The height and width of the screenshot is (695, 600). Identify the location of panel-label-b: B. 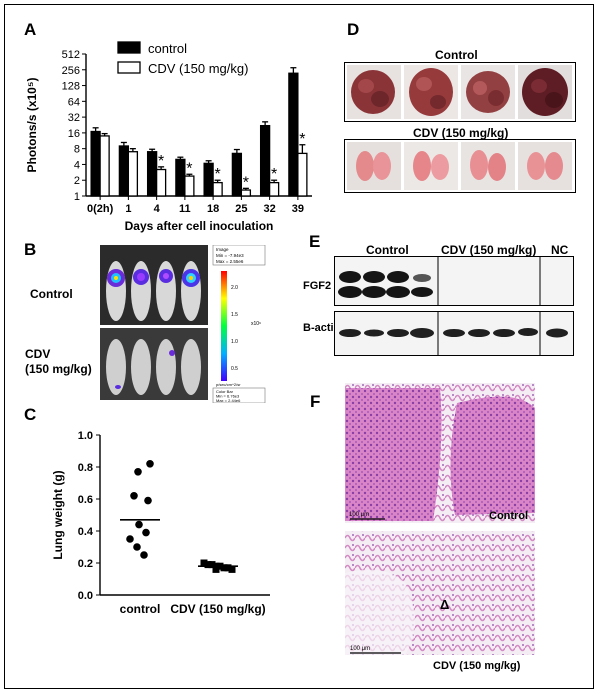
(30, 249).